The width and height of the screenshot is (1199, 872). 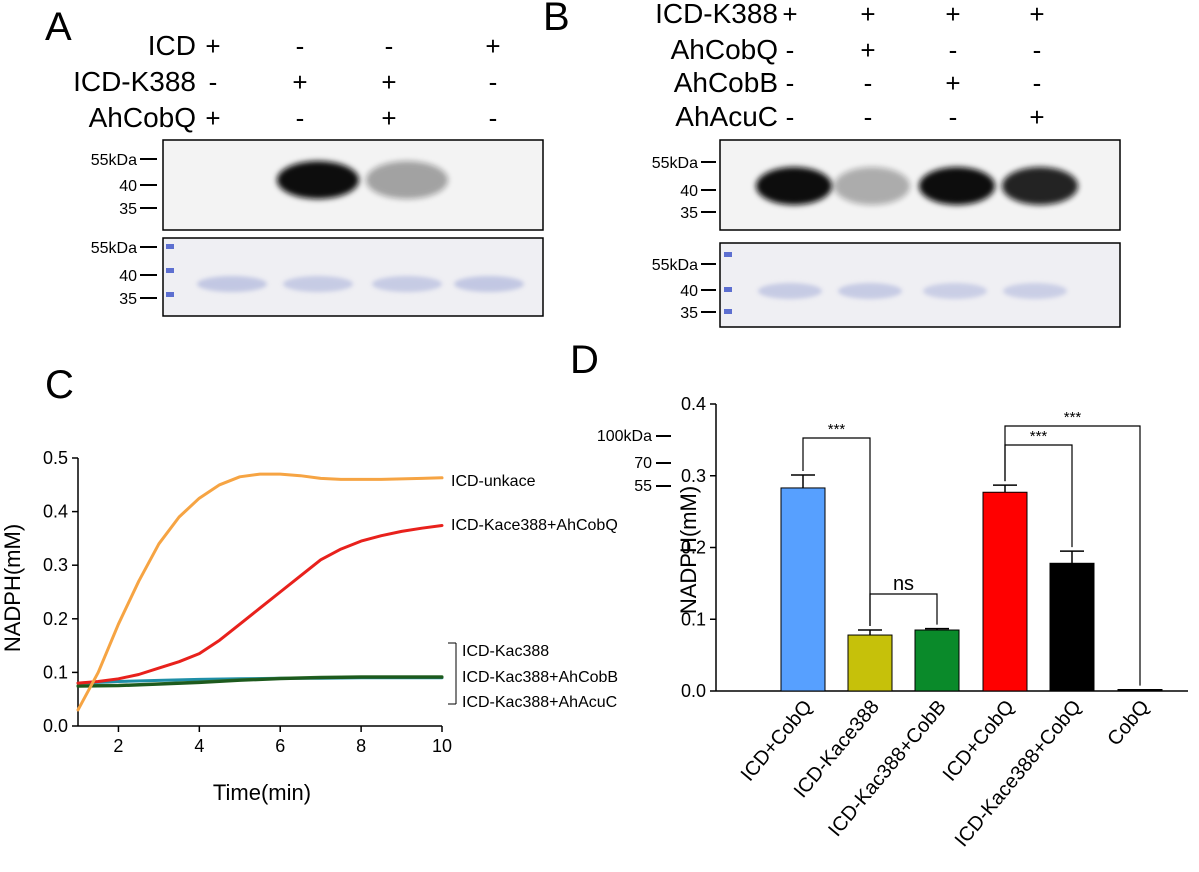 What do you see at coordinates (55, 512) in the screenshot?
I see `panel-c-y-tick-label: 0.4` at bounding box center [55, 512].